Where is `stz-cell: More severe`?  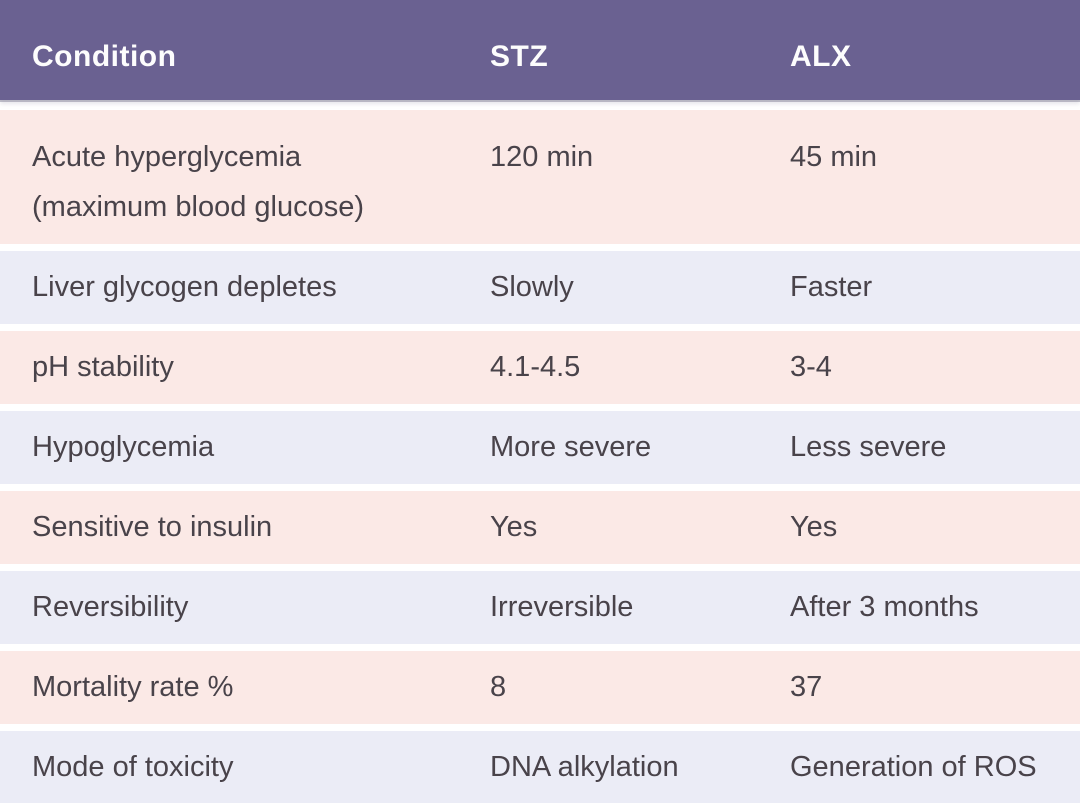
stz-cell: More severe is located at coordinates (571, 447).